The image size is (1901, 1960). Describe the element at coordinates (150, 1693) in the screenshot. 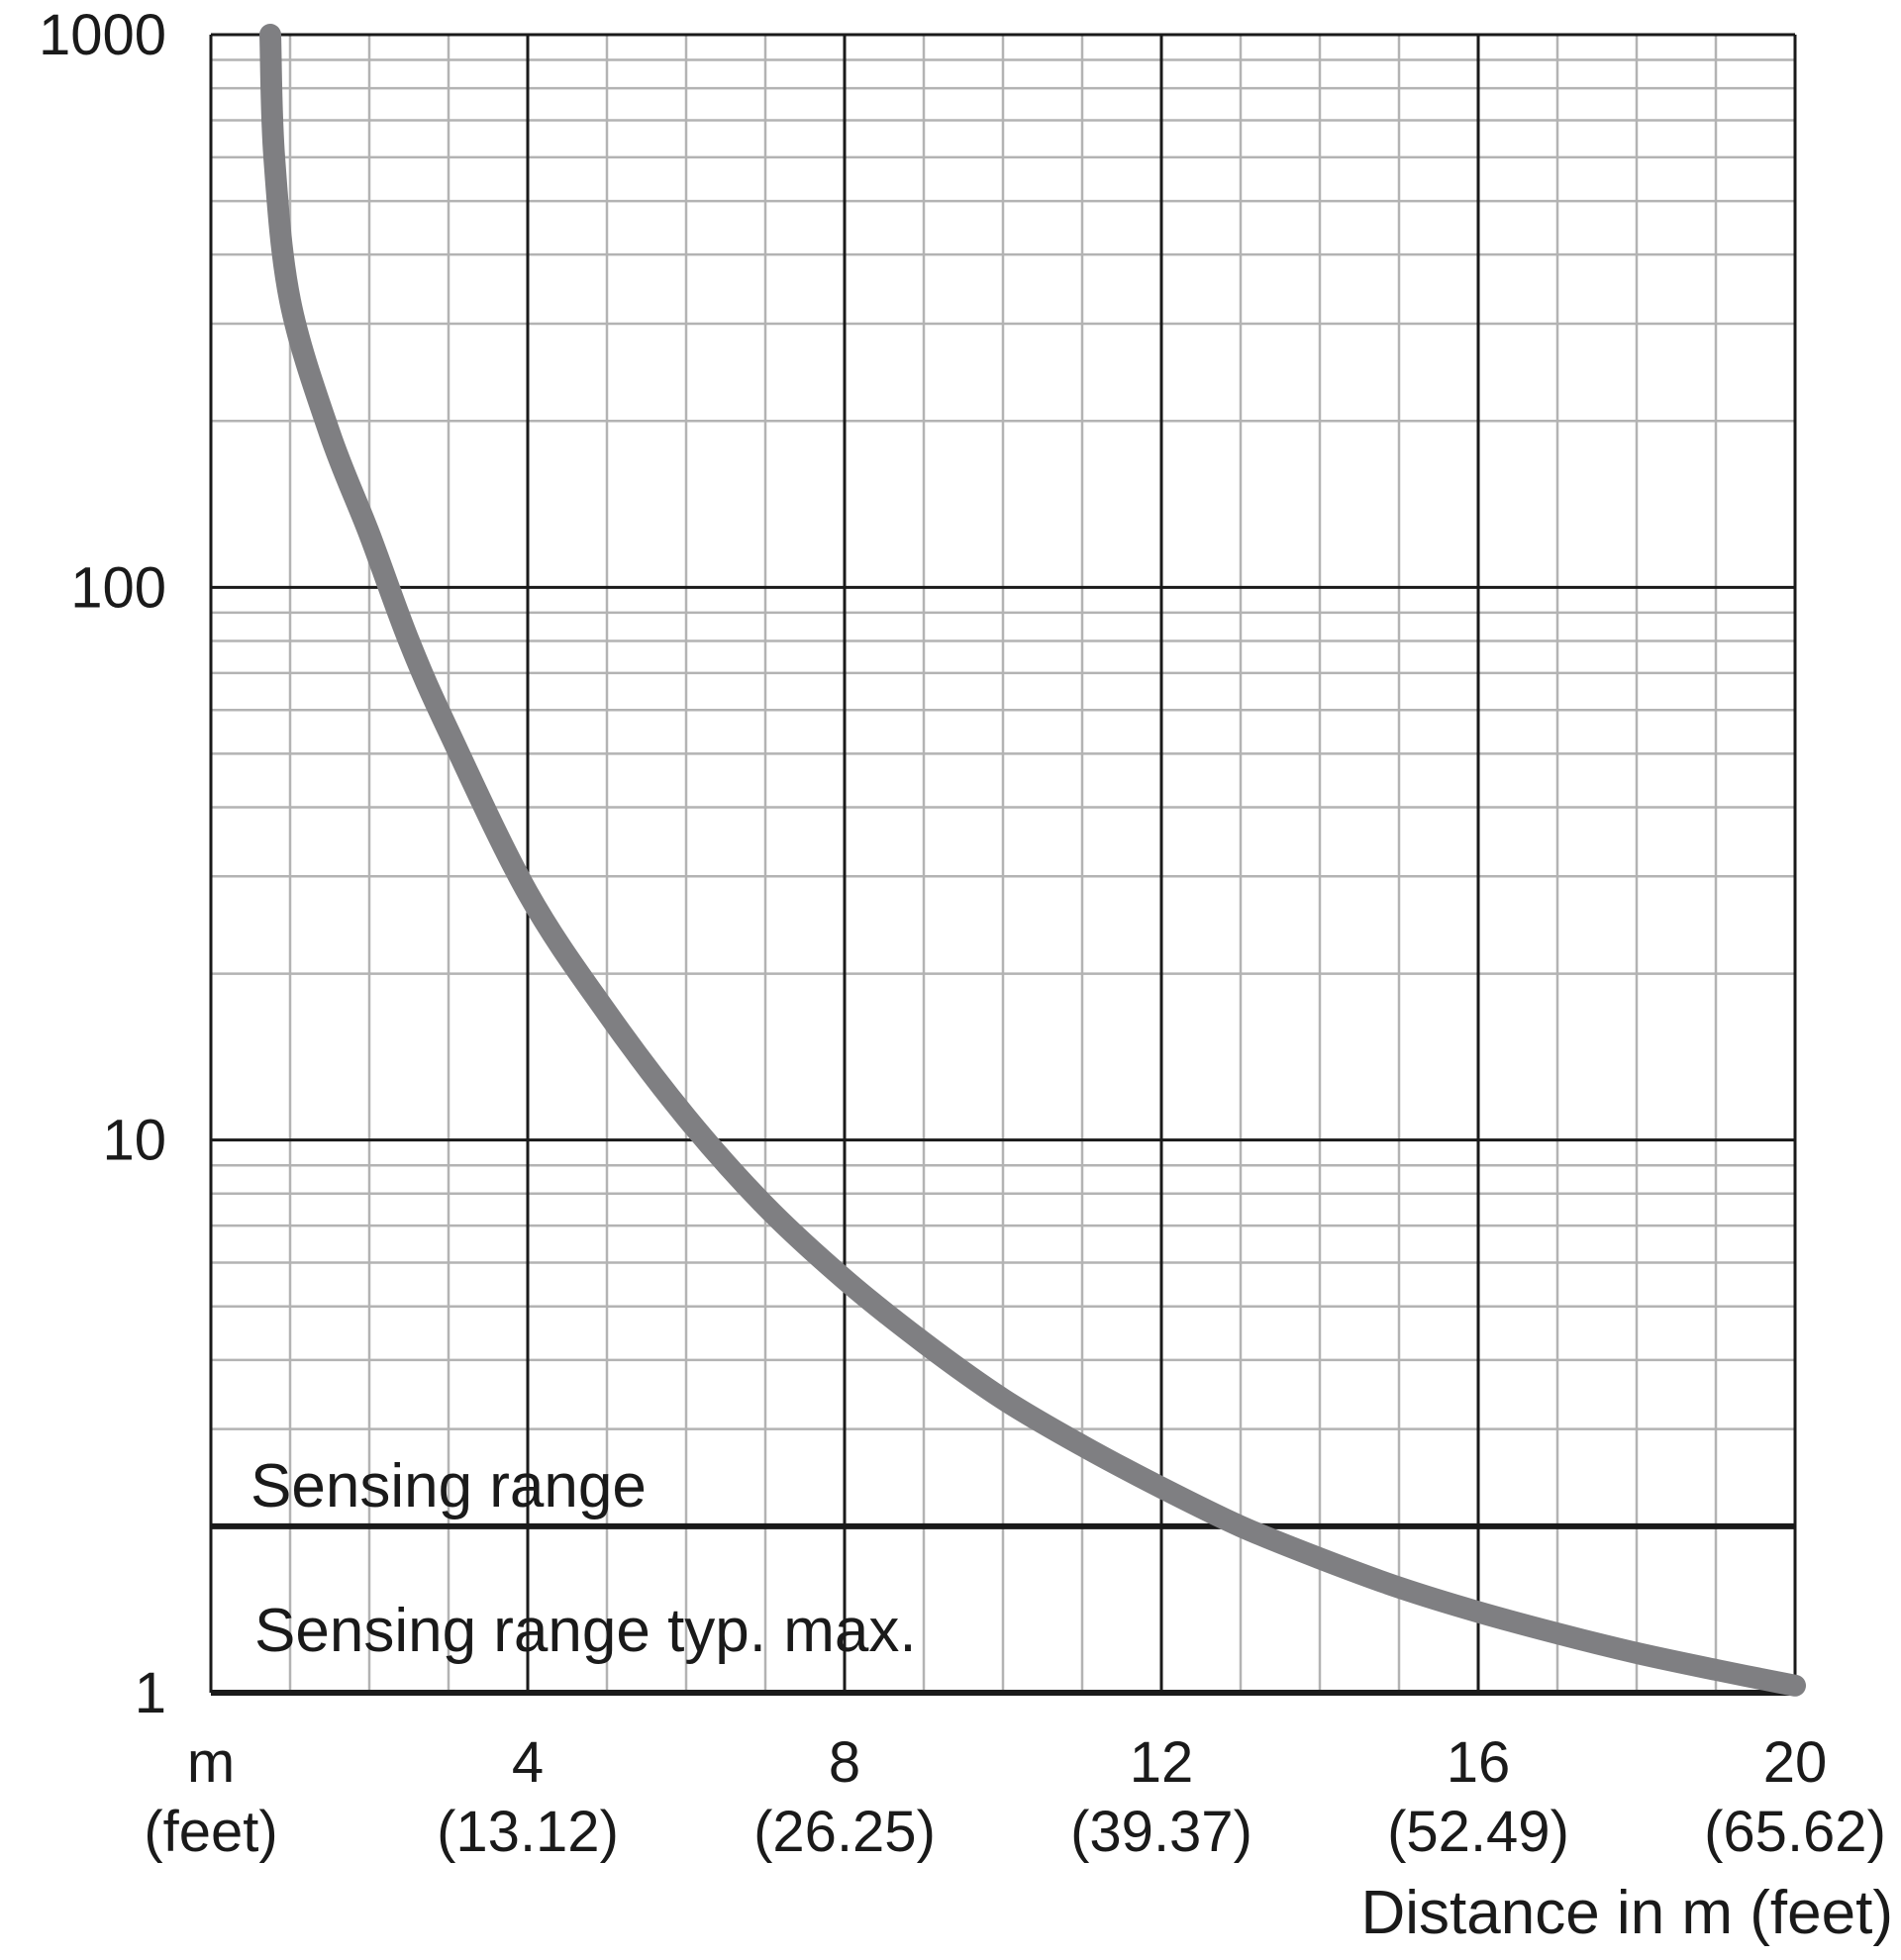

I see `y-tick-label: 1` at that location.